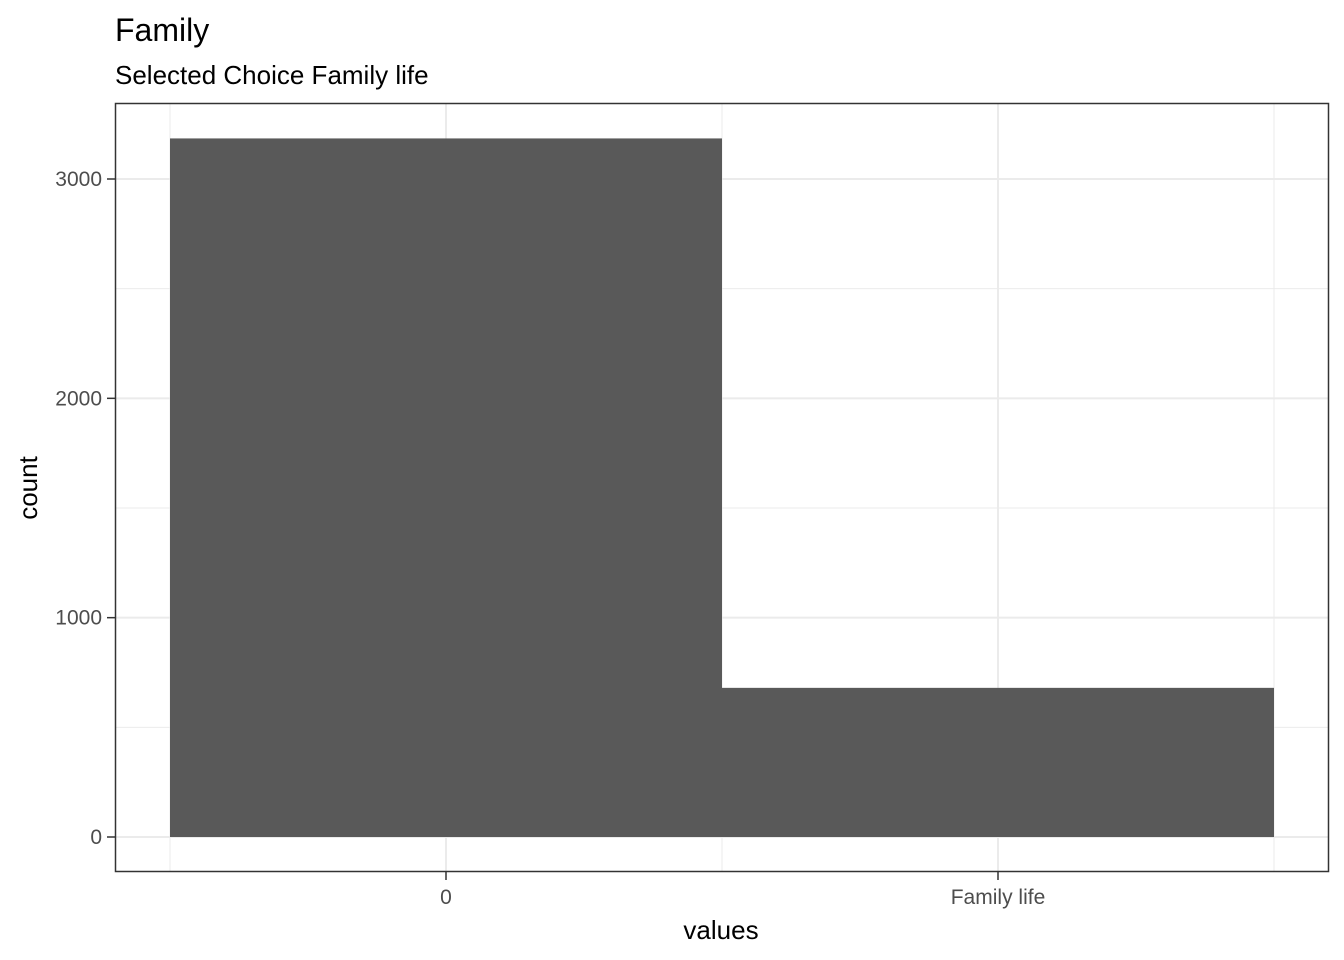  What do you see at coordinates (78, 618) in the screenshot?
I see `y-tick-label: 1000` at bounding box center [78, 618].